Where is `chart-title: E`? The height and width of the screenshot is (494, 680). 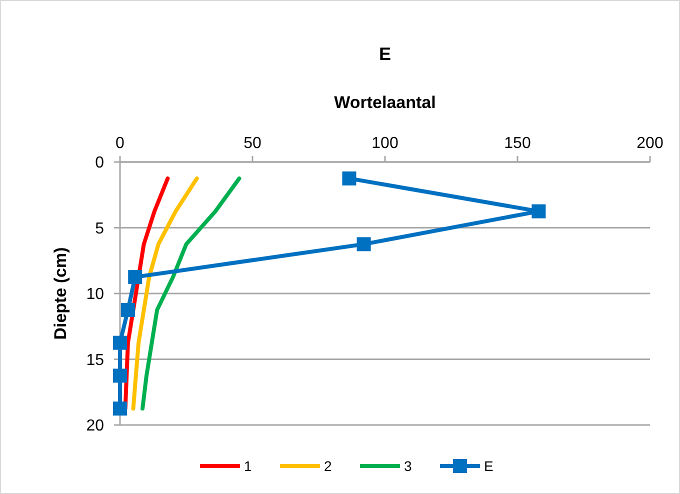
chart-title: E is located at coordinates (385, 54).